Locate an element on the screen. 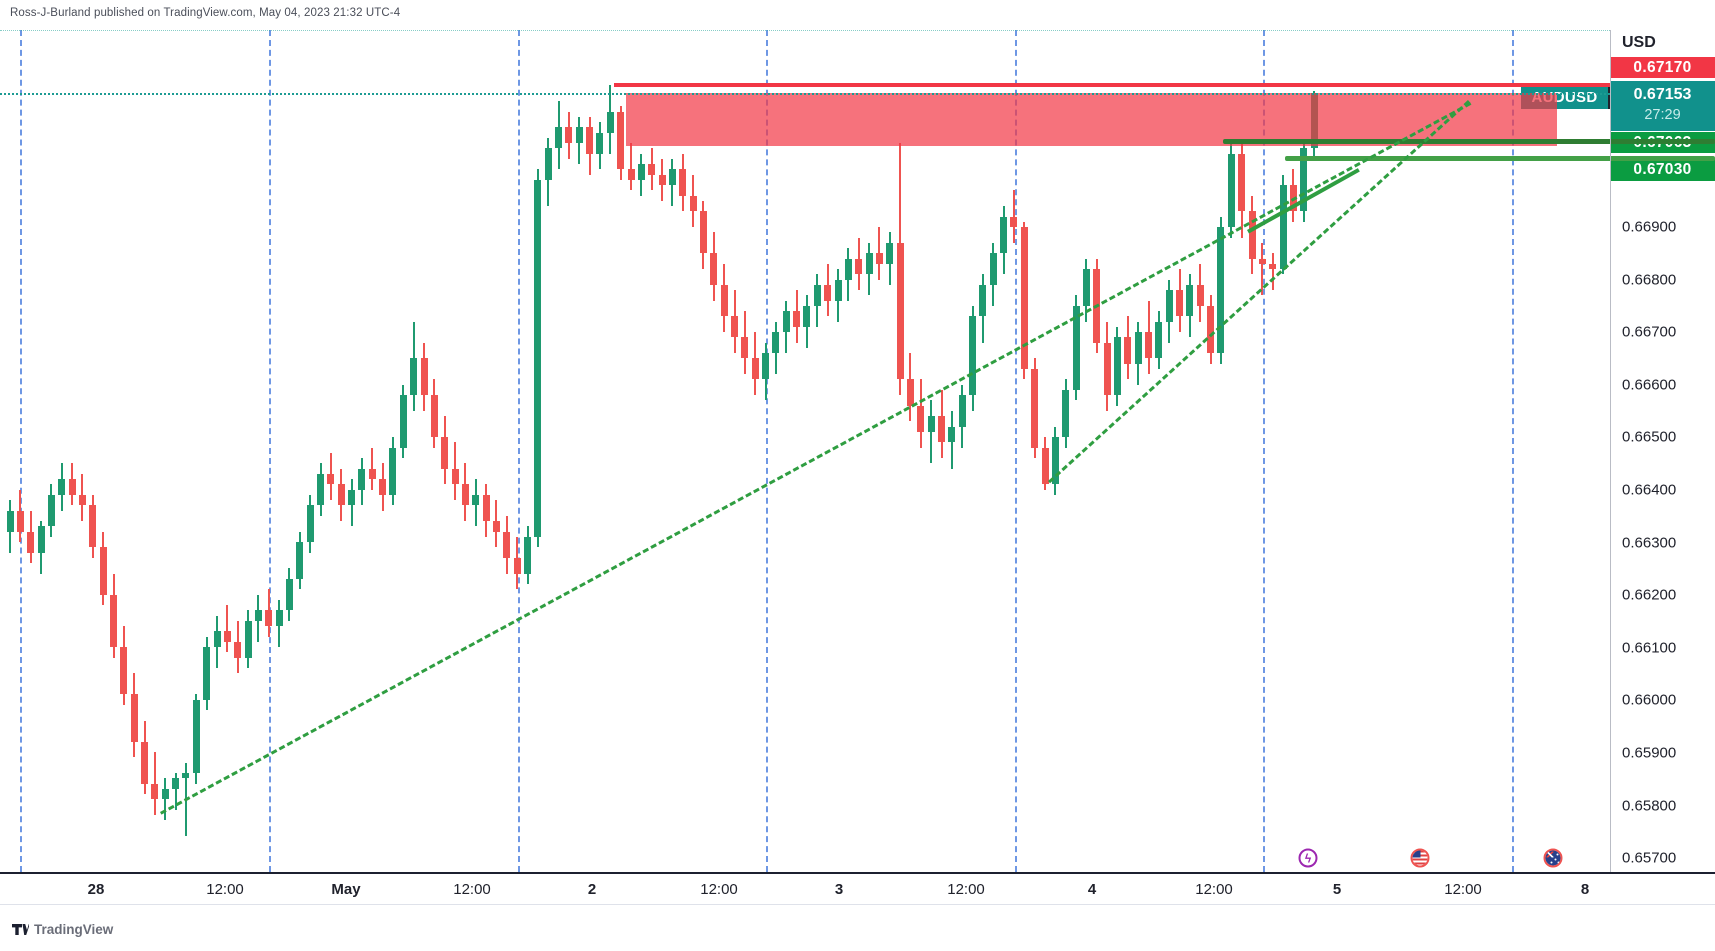 Image resolution: width=1715 pixels, height=951 pixels. tradingview-logo: TradingView is located at coordinates (62, 929).